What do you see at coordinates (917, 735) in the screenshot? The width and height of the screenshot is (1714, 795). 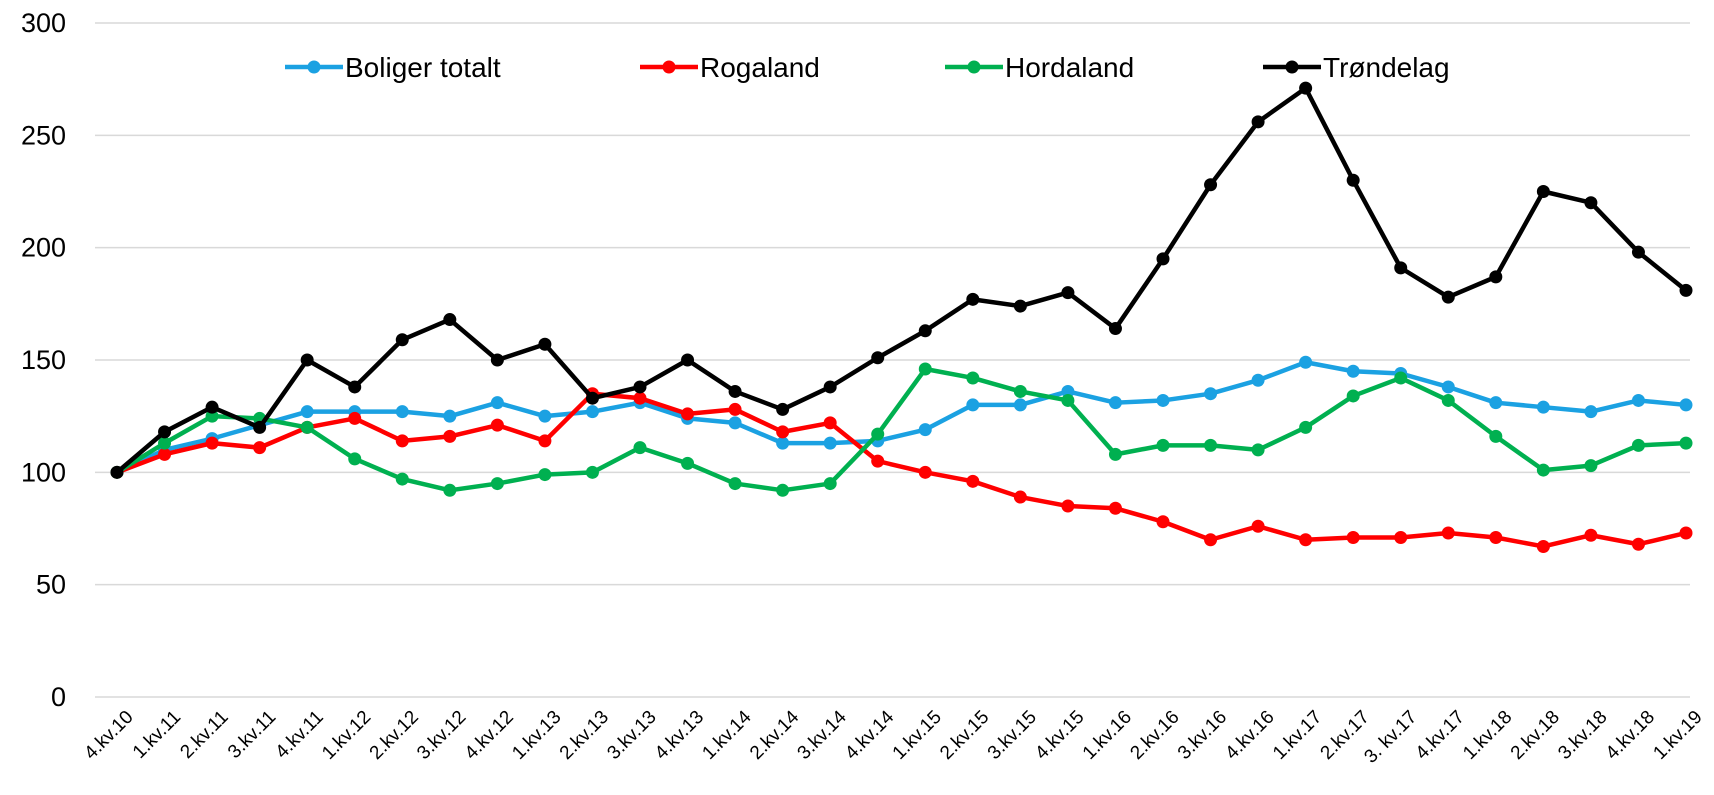 I see `x-tick-label: 1.kv.15` at bounding box center [917, 735].